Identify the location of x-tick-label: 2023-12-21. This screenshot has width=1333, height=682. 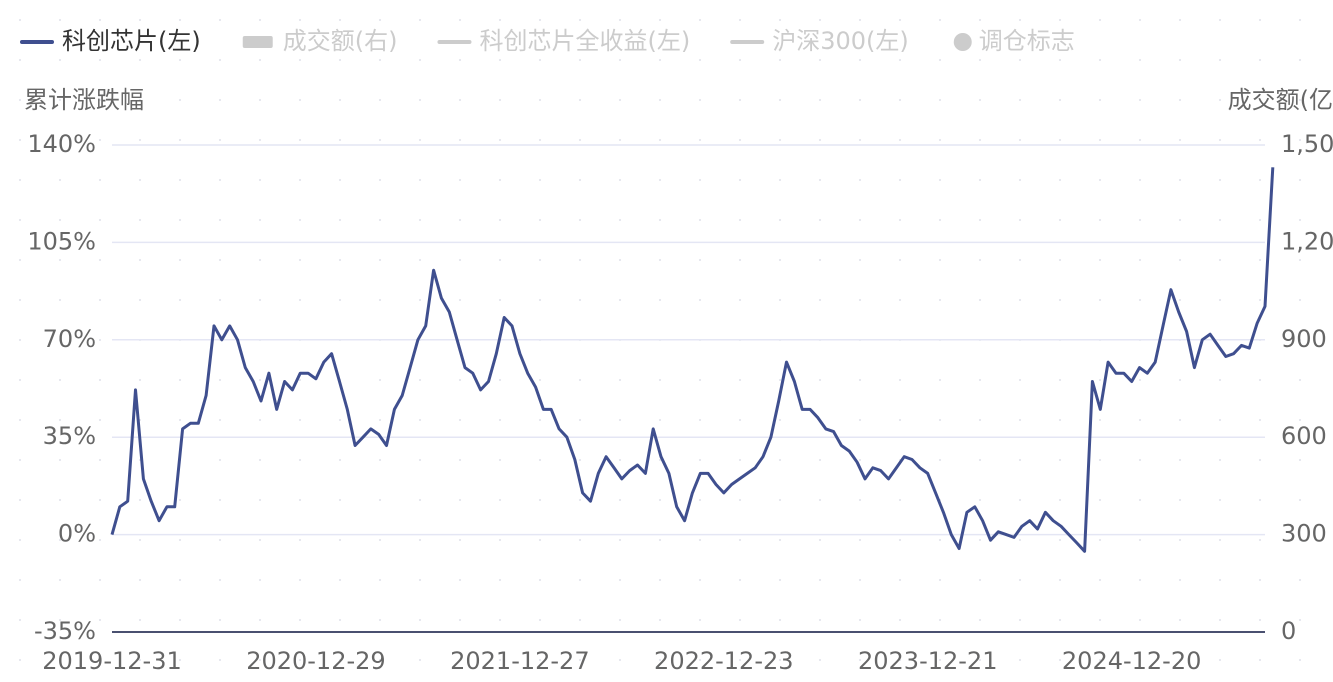
(927, 661).